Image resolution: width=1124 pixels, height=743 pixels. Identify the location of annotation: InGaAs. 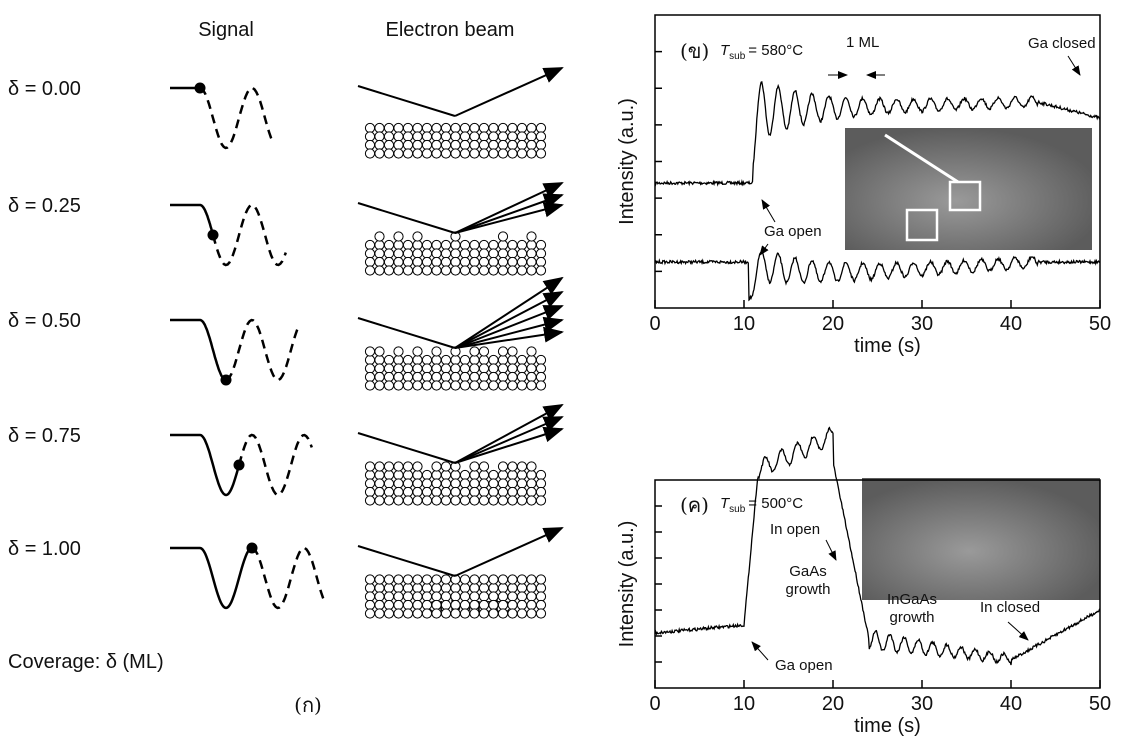
(912, 599).